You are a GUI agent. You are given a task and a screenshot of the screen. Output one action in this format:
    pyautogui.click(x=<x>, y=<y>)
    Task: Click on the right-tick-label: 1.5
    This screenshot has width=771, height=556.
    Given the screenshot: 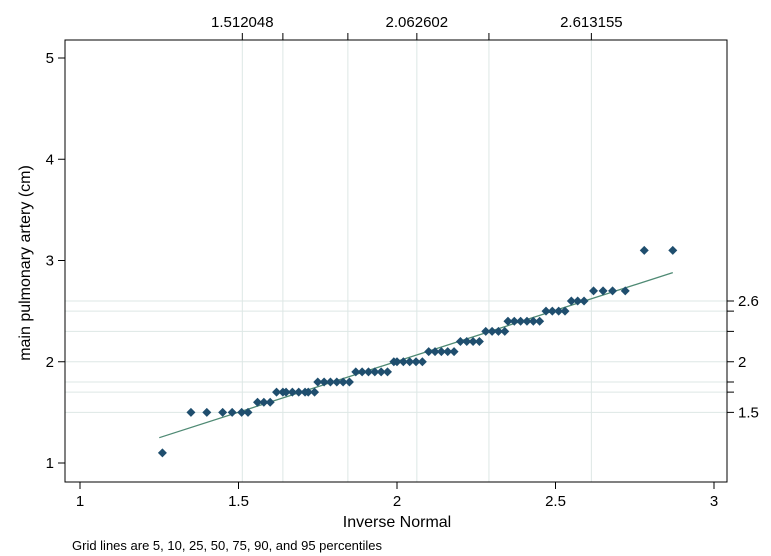 What is the action you would take?
    pyautogui.click(x=748, y=412)
    